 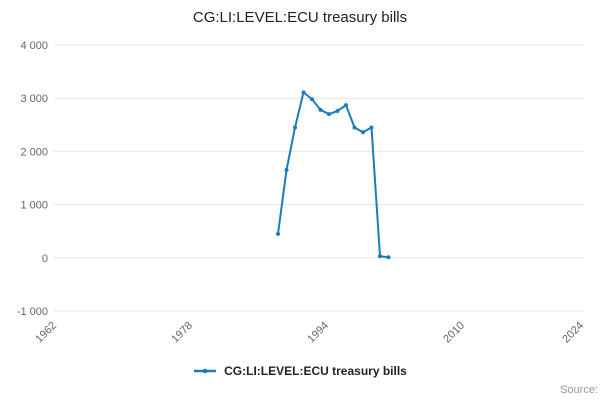 What do you see at coordinates (34, 99) in the screenshot?
I see `svg-text: 3 000` at bounding box center [34, 99].